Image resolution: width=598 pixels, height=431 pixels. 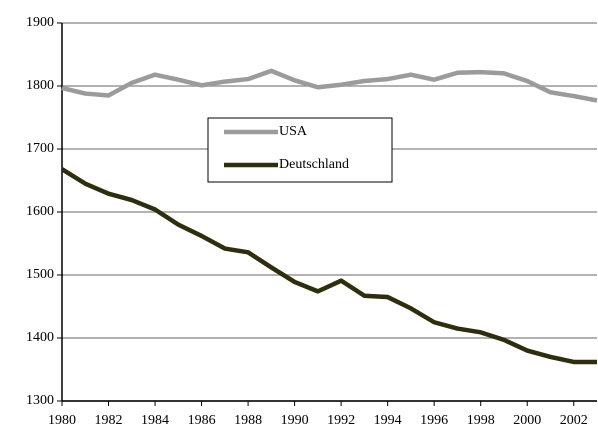 What do you see at coordinates (248, 420) in the screenshot?
I see `x-tick-label: 1988` at bounding box center [248, 420].